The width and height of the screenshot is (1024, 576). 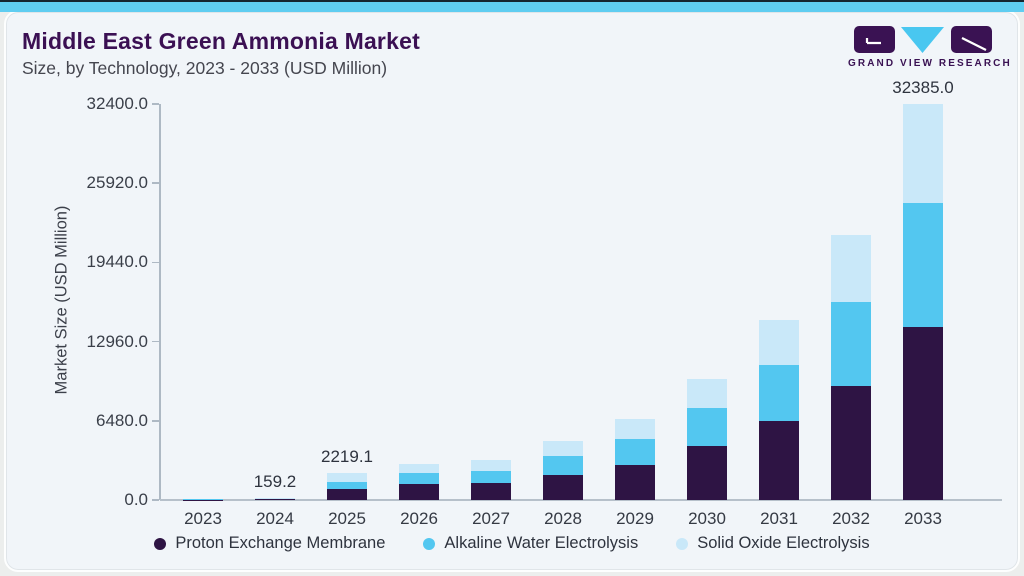 What do you see at coordinates (117, 341) in the screenshot?
I see `y-tick-label: 12960.0` at bounding box center [117, 341].